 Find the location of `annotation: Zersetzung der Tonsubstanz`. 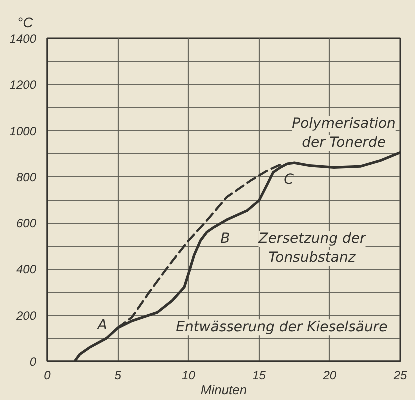

annotation: Zersetzung der Tonsubstanz is located at coordinates (313, 248).